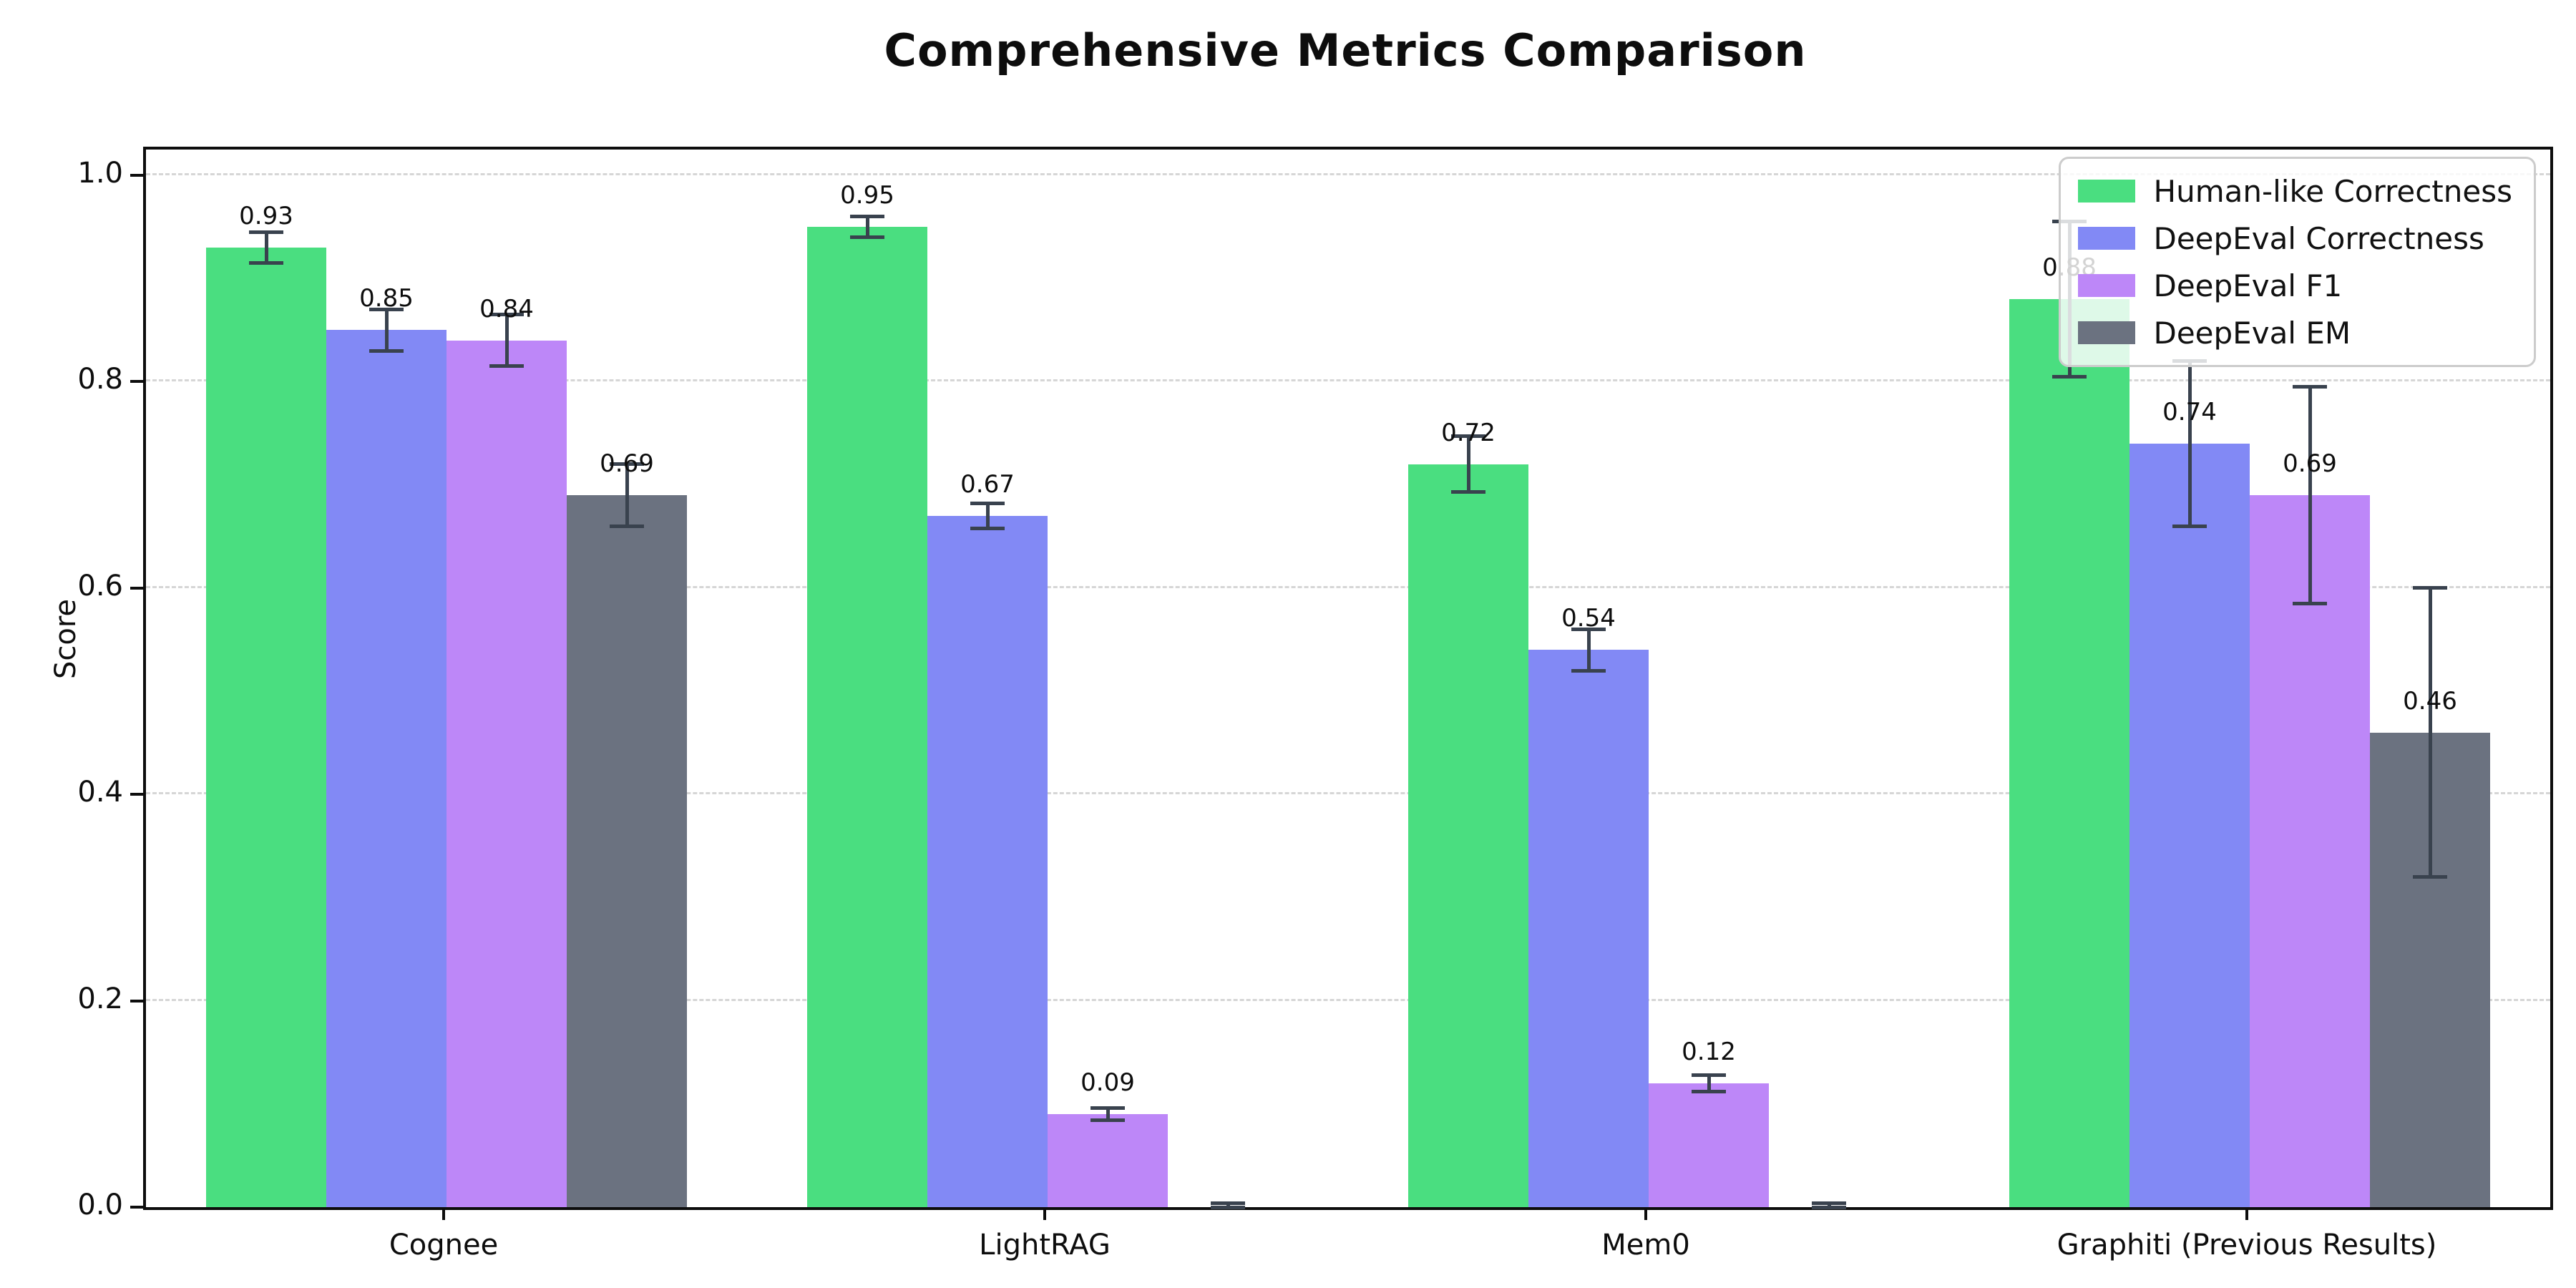 Image resolution: width=2576 pixels, height=1288 pixels. Describe the element at coordinates (1709, 1051) in the screenshot. I see `bar-value-label: 0.12` at that location.